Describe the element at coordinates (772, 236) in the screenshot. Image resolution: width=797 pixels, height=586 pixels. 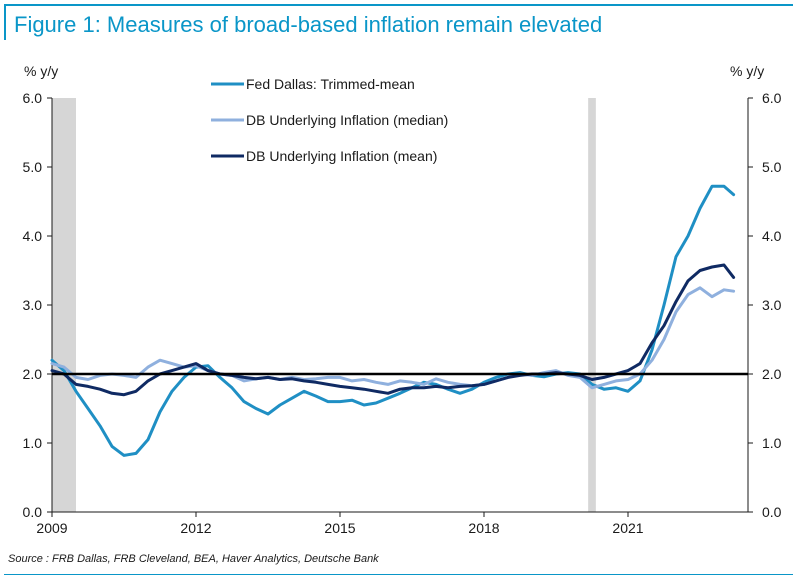
I see `y-tick-label-right-4: 4.0` at that location.